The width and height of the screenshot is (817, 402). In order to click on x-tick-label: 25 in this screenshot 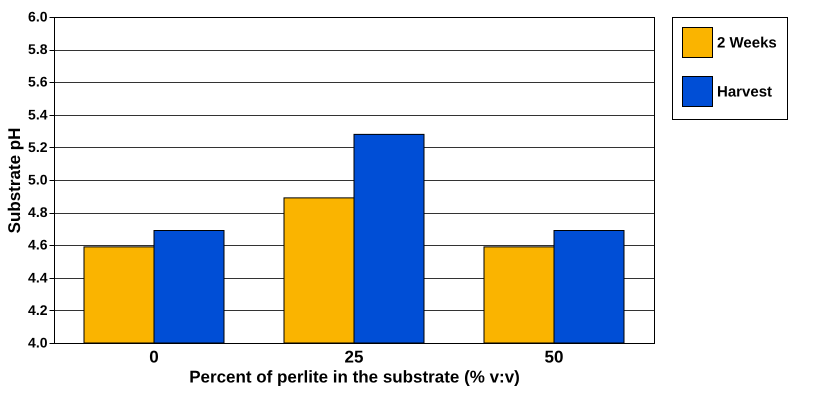, I will do `click(354, 357)`.